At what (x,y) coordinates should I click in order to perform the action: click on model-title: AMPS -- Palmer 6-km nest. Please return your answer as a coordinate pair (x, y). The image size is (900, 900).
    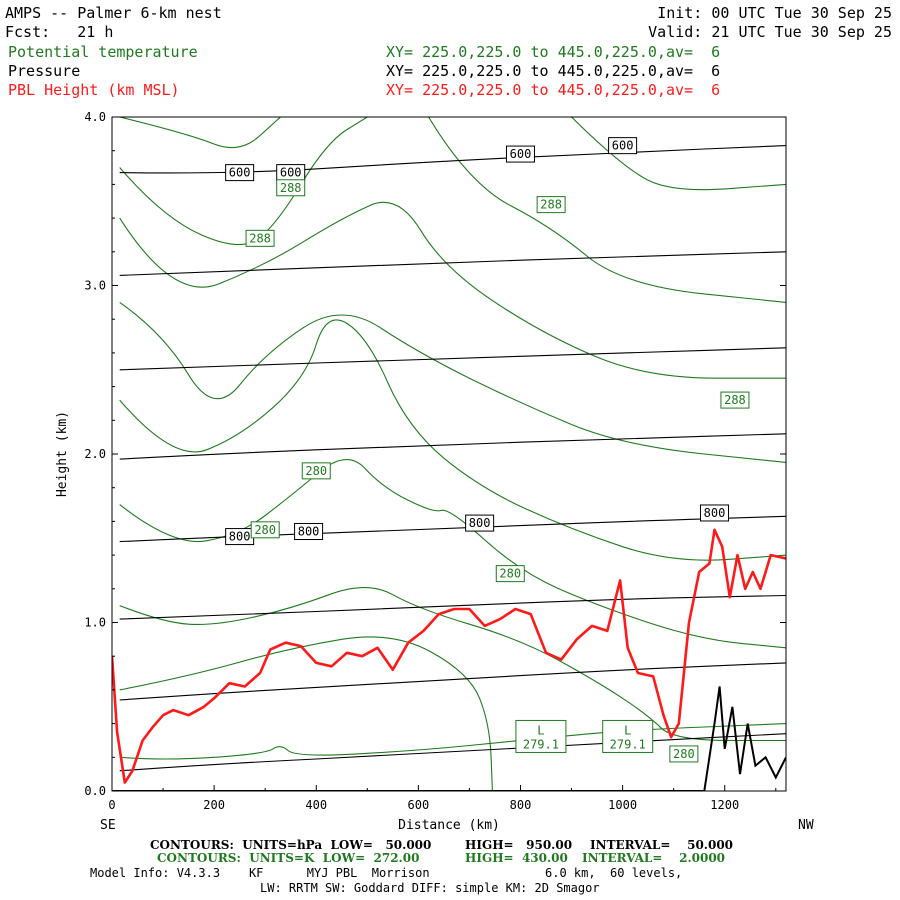
    Looking at the image, I should click on (113, 13).